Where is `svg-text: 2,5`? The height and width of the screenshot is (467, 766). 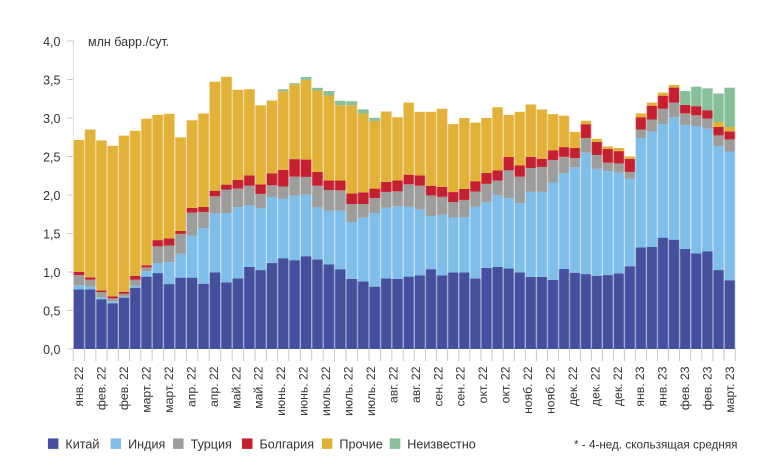 svg-text: 2,5 is located at coordinates (51, 158).